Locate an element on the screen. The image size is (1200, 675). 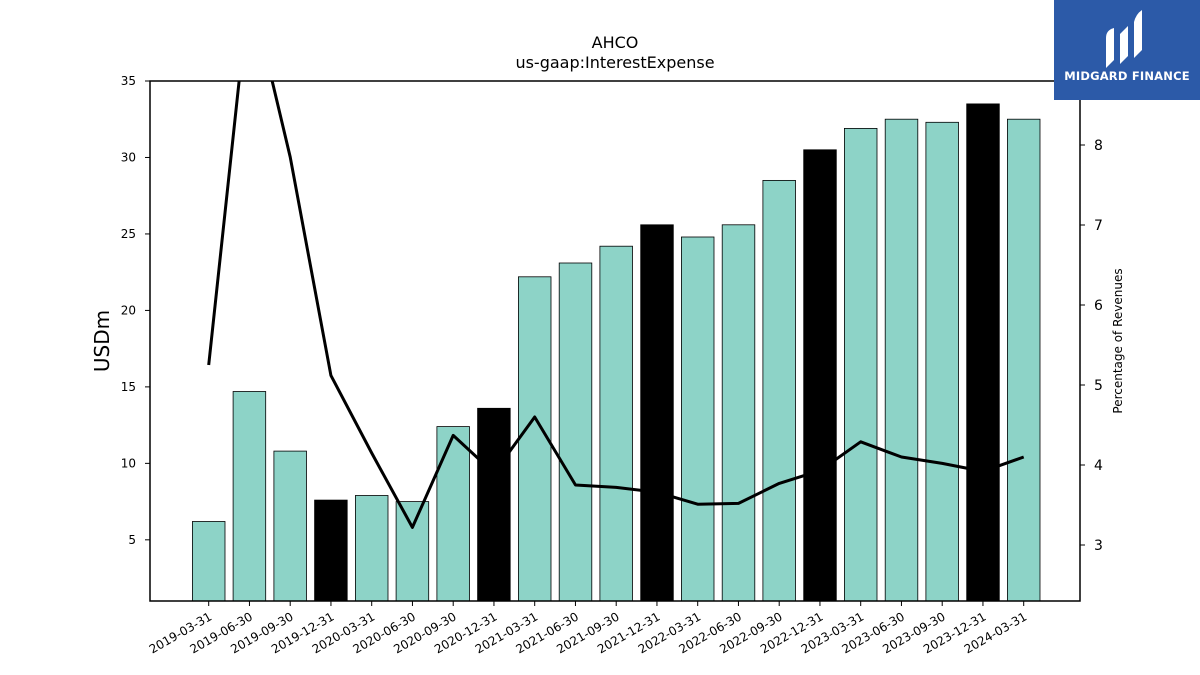
midgard-logo-icon is located at coordinates (1124, 39).